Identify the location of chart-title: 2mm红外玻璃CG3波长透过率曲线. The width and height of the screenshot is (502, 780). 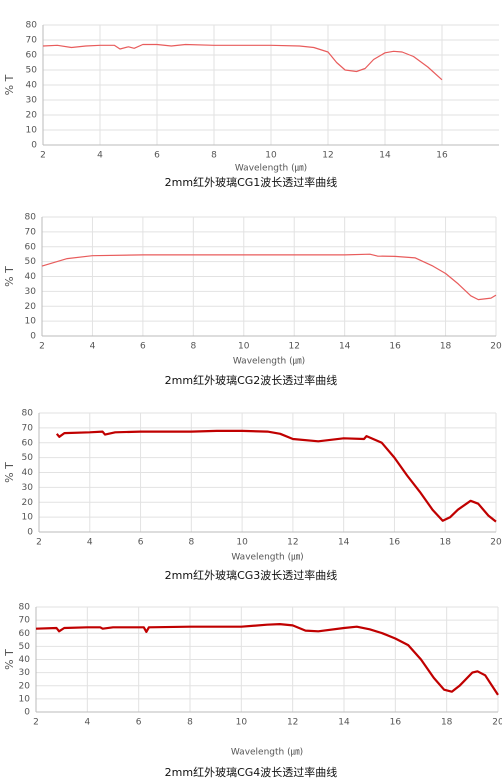
(251, 575).